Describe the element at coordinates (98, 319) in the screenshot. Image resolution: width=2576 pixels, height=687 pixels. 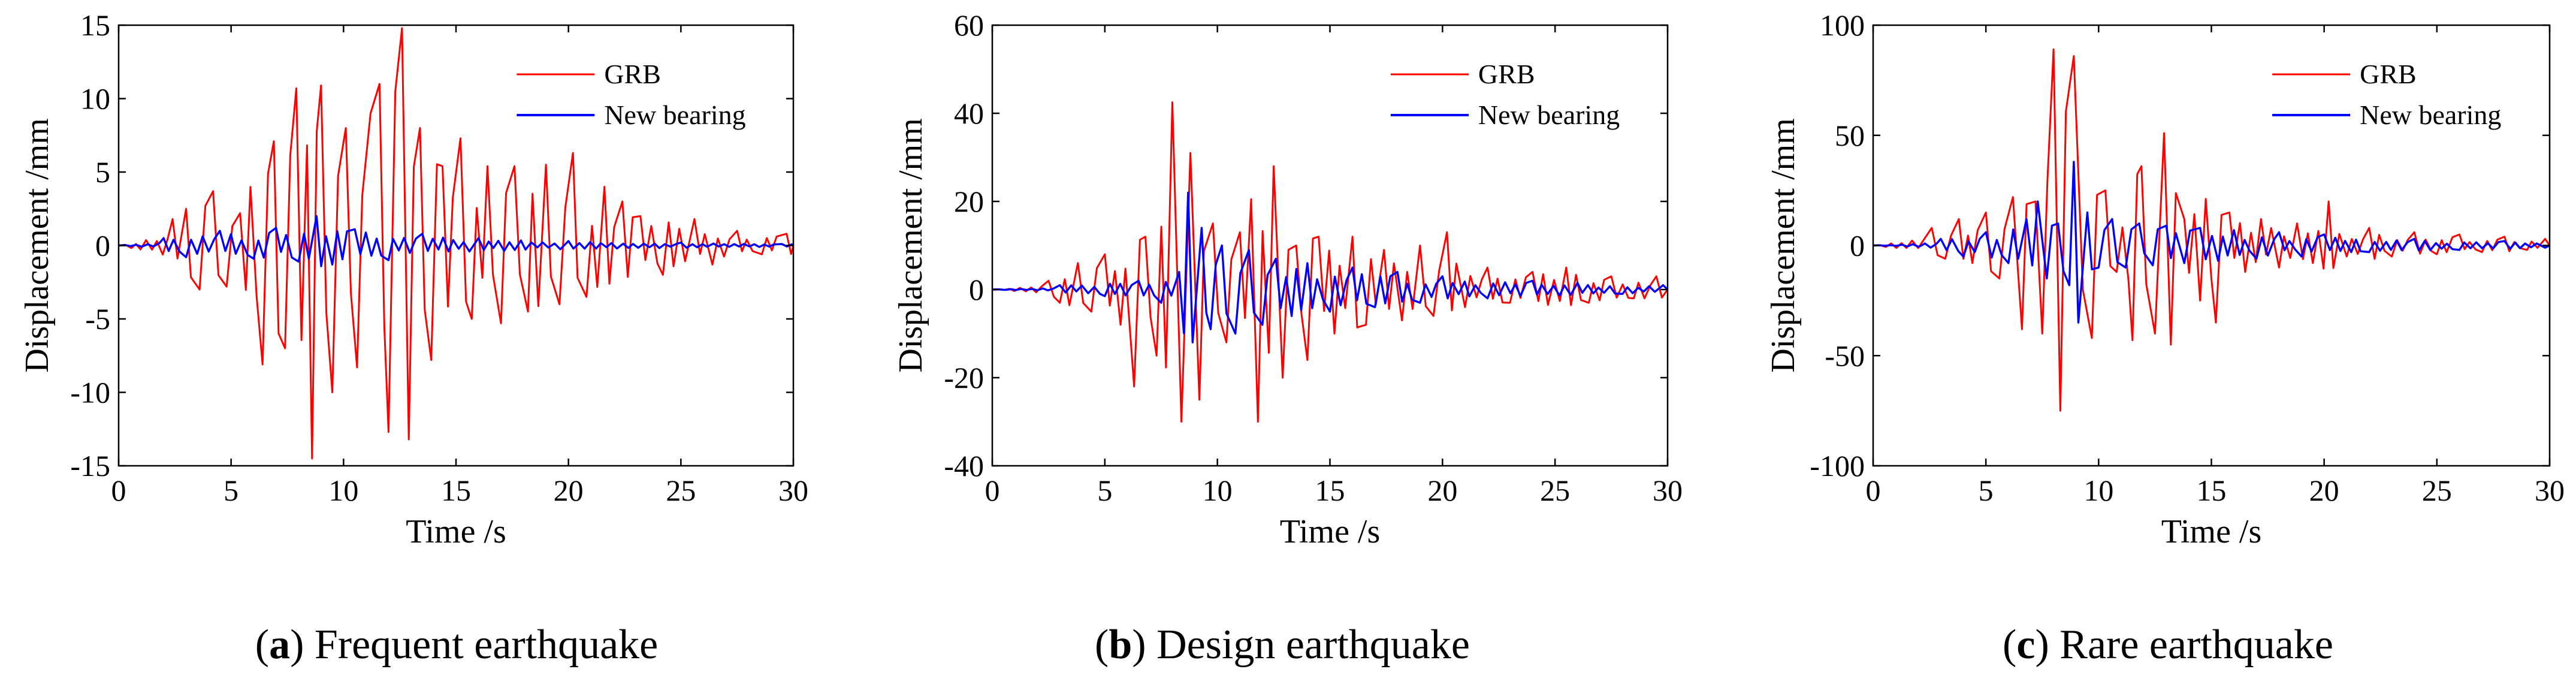
I see `y-tick-label: -5` at that location.